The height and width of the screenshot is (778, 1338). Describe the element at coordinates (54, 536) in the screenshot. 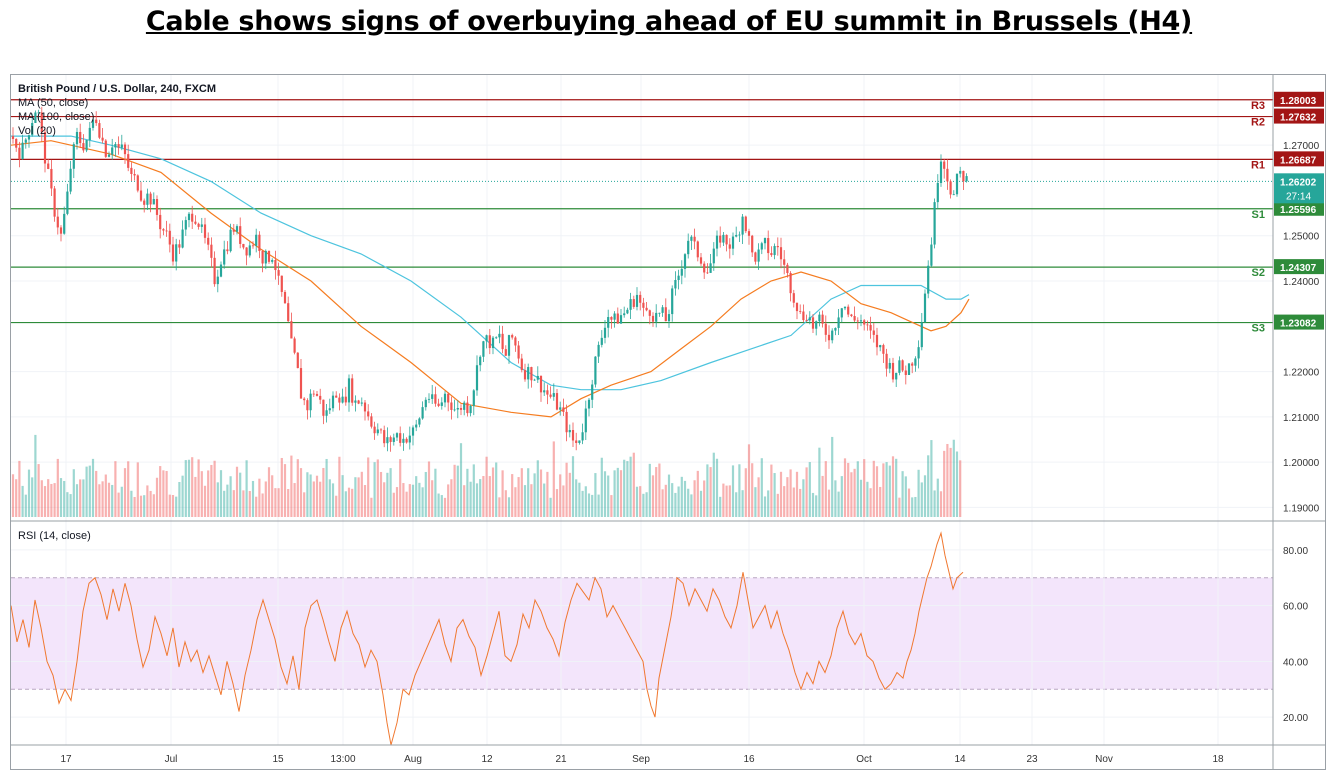

I see `rsi-label: RSI (14, close)` at that location.